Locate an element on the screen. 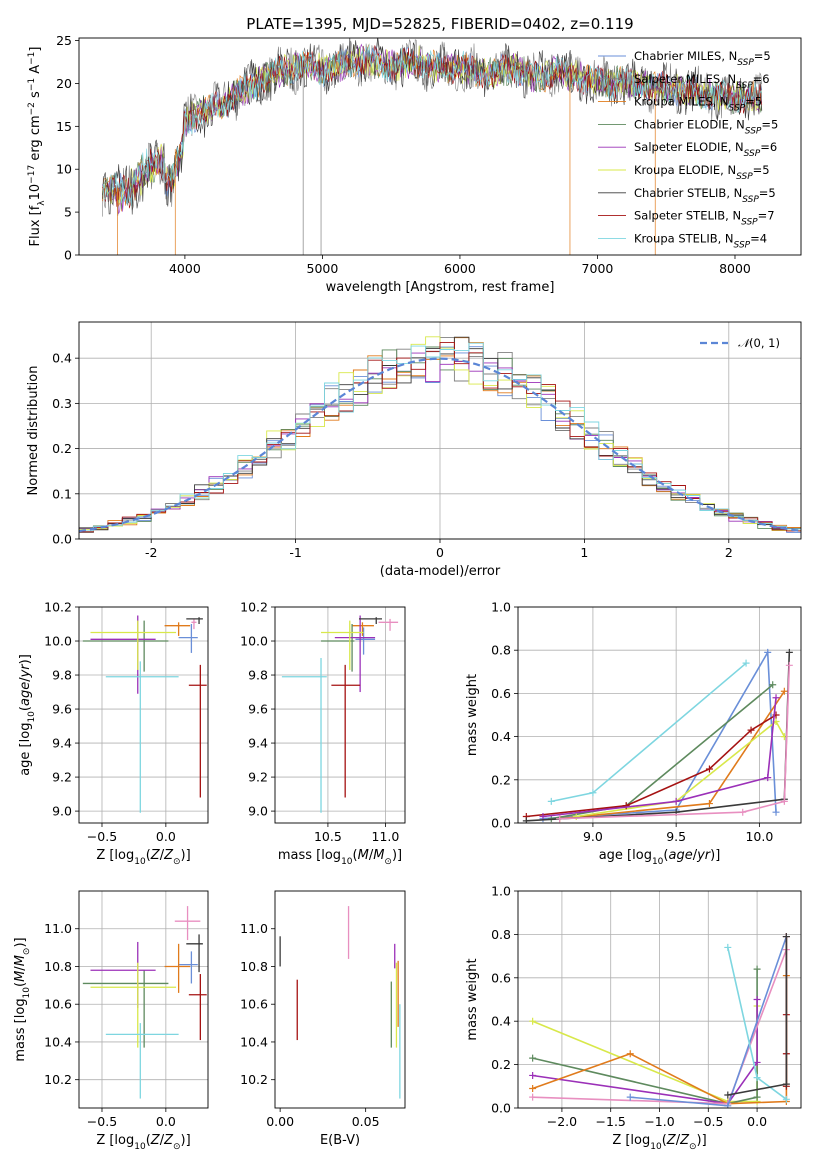 Image resolution: width=819 pixels, height=1170 pixels. x-axis-label: (data-model)/error is located at coordinates (440, 571).